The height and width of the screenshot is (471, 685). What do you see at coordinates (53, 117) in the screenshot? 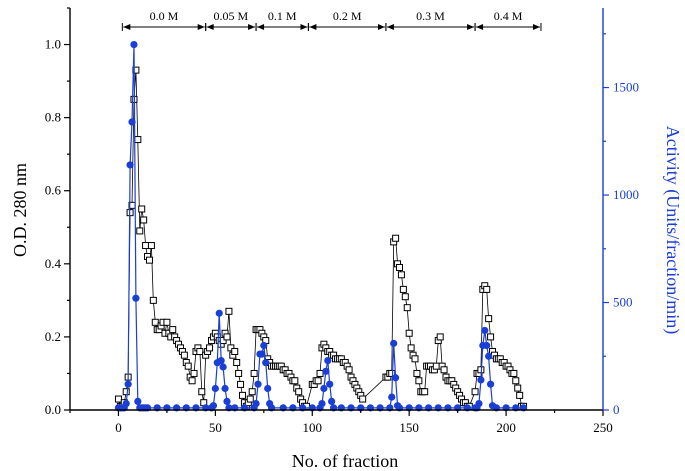
I see `left-y-tick-label: 0.8` at bounding box center [53, 117].